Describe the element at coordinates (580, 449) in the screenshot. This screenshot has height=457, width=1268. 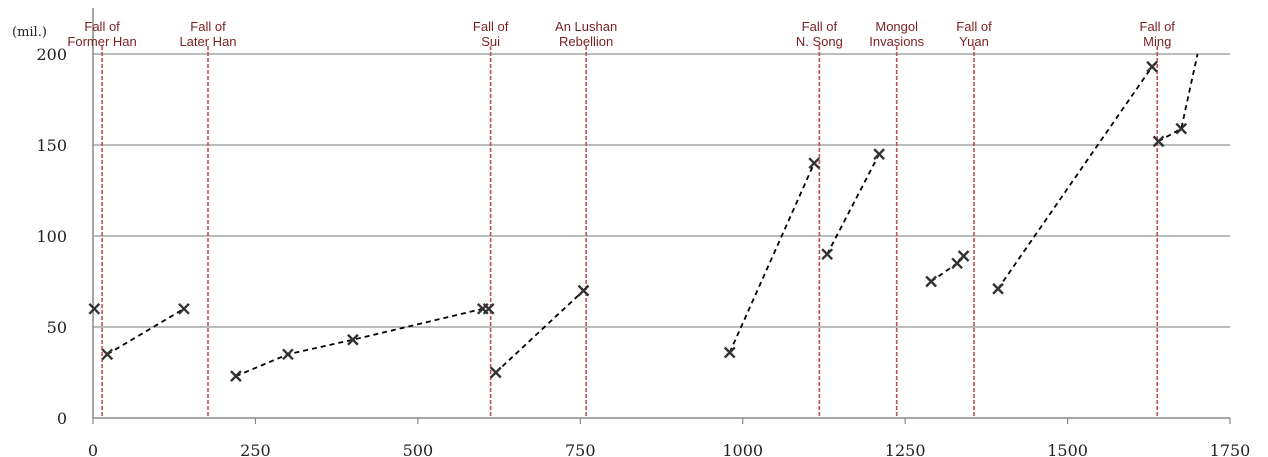
I see `x-tick-label: 750` at that location.